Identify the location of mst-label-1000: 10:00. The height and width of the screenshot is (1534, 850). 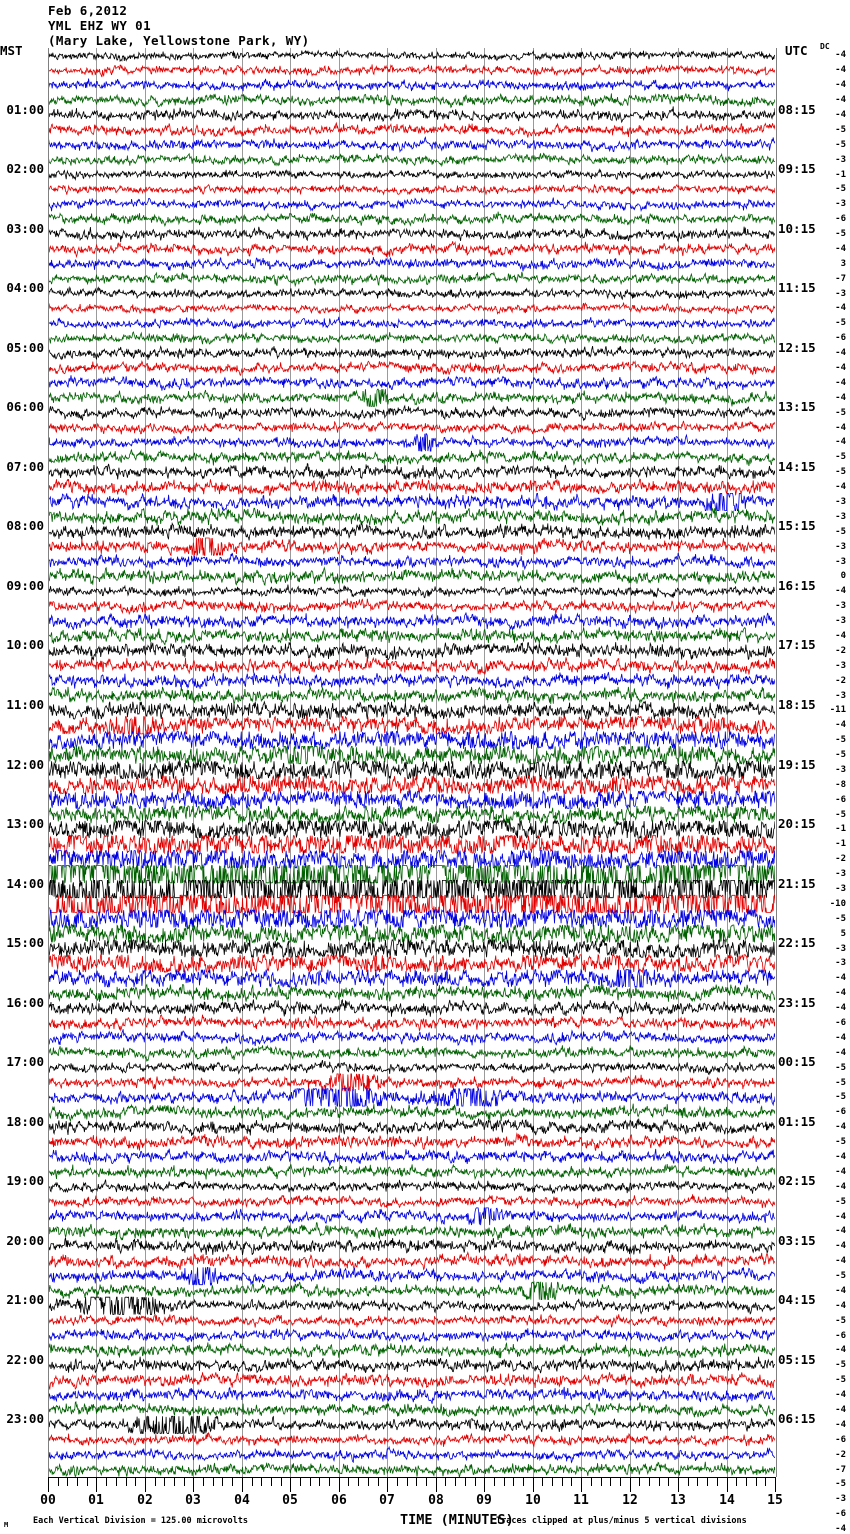
(25, 645).